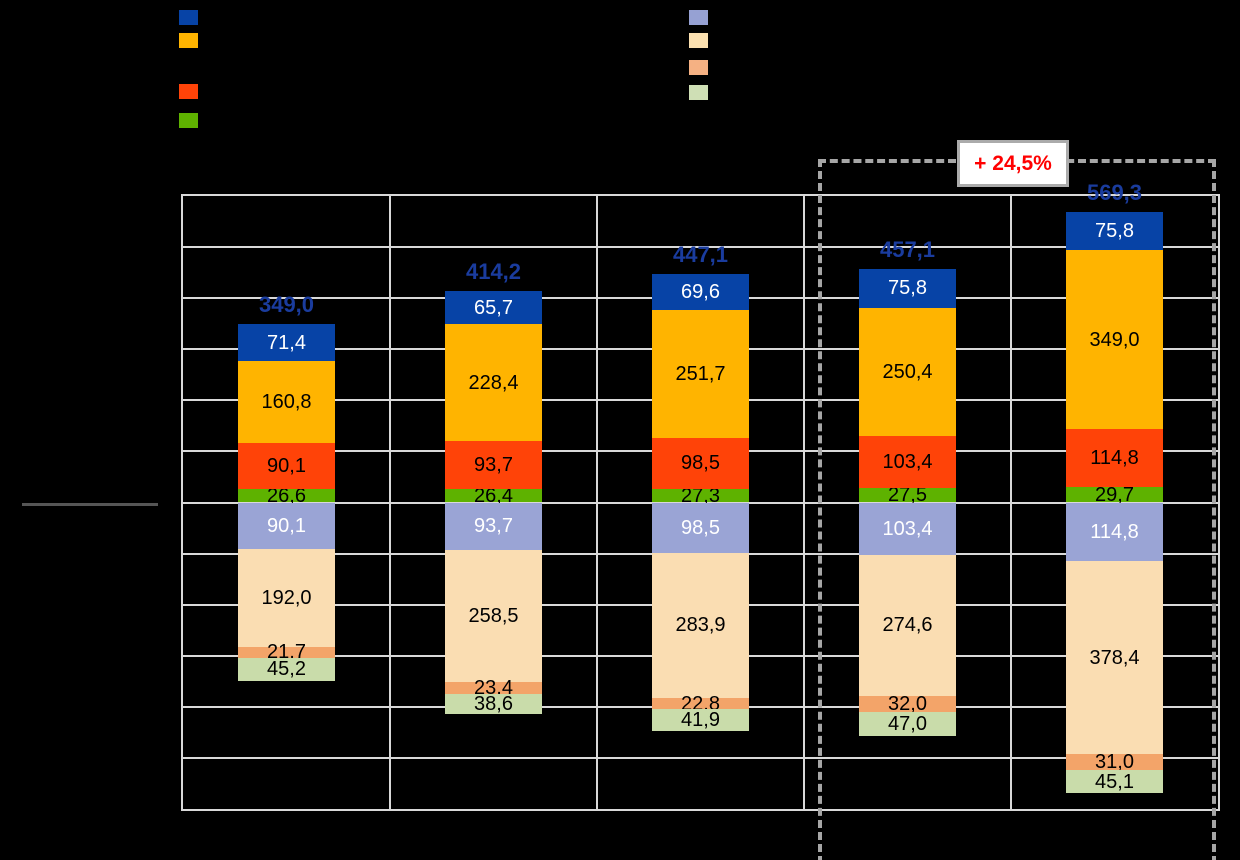 This screenshot has height=860, width=1240. I want to click on bar-segment-salmon: 22,8, so click(700, 704).